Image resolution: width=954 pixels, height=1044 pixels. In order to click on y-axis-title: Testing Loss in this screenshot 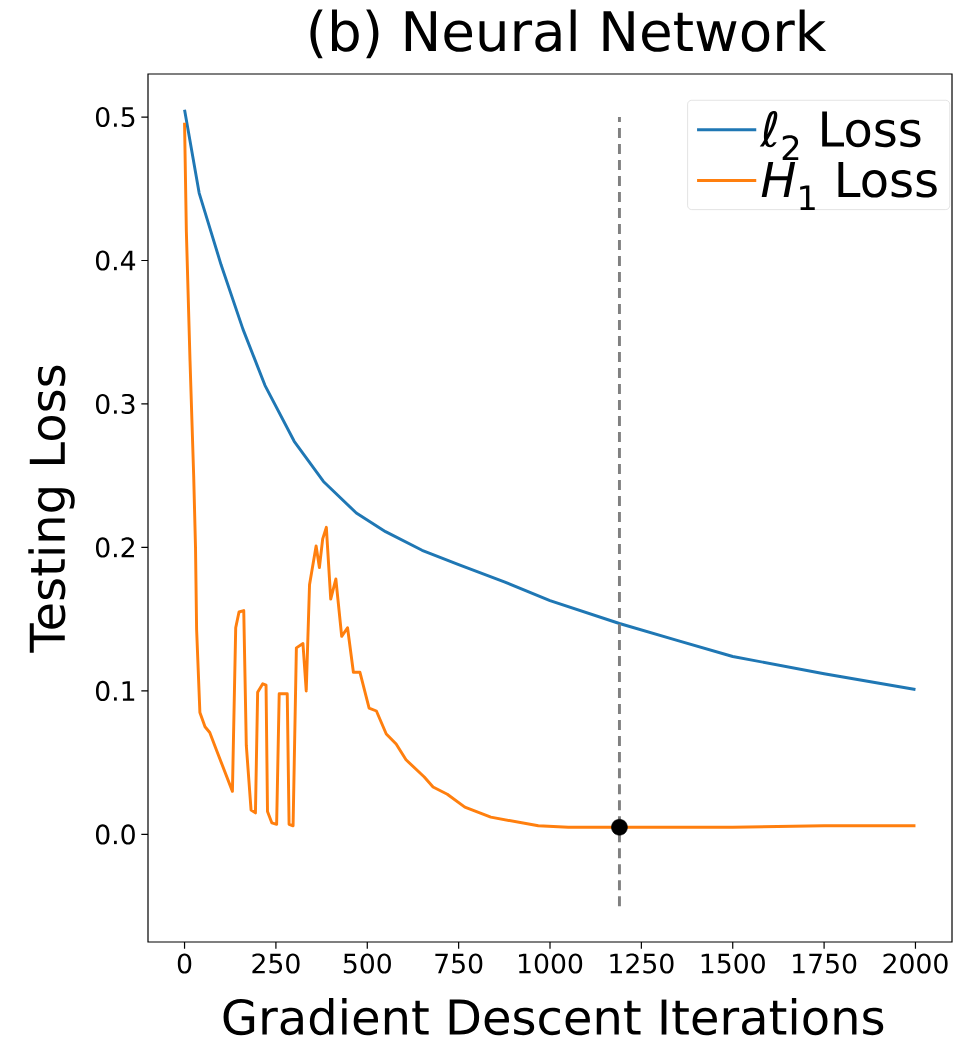, I will do `click(51, 509)`.